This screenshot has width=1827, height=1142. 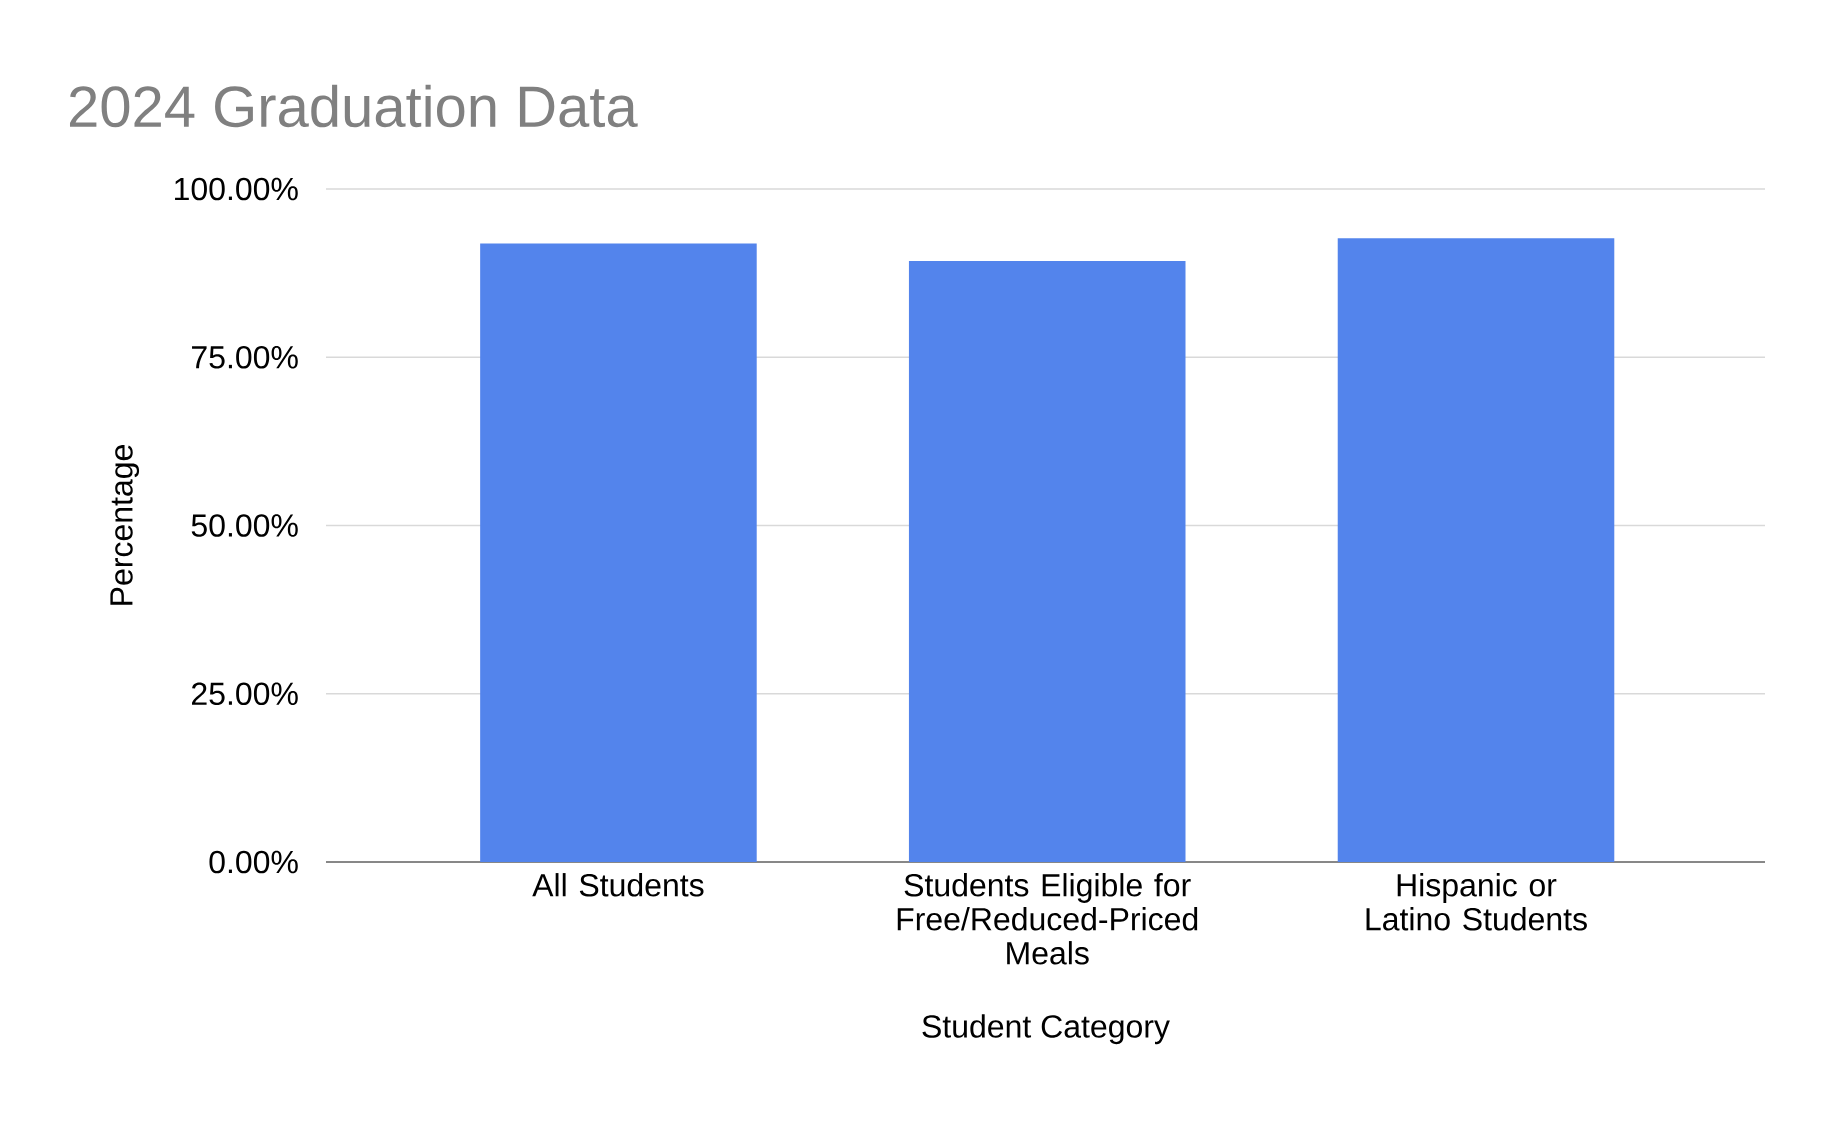 What do you see at coordinates (1047, 919) in the screenshot?
I see `x-tick-label: Students Eligible for Free/Reduced-Priced Meals` at bounding box center [1047, 919].